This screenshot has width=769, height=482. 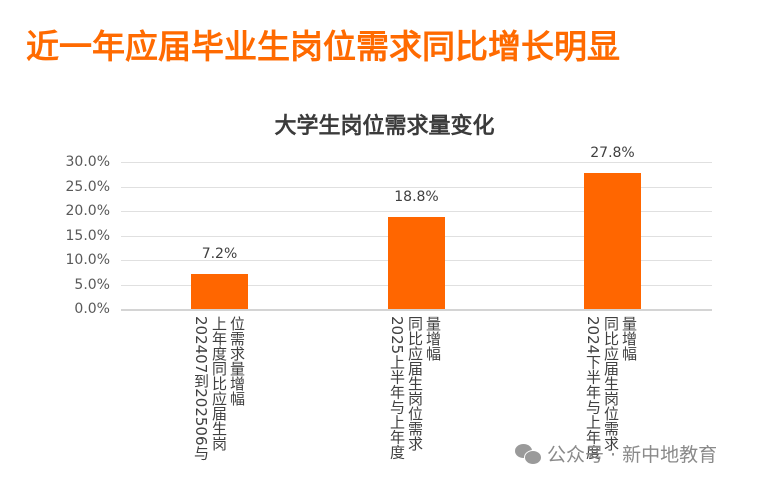 I want to click on x-category-label: 202407到202506与 上年度同比应届生岗 位需求量增幅, so click(x=219, y=388).